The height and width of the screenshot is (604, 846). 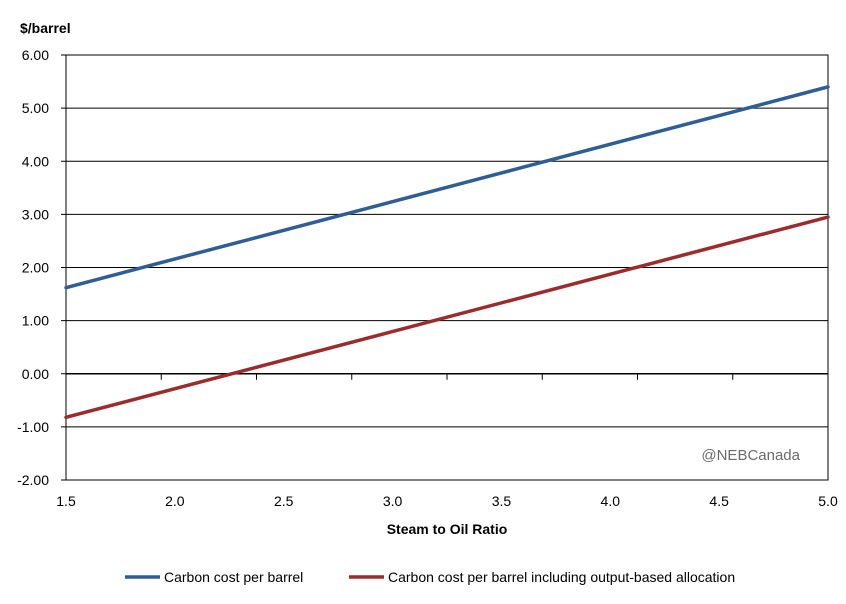 What do you see at coordinates (35, 108) in the screenshot?
I see `y-tick-label: 5.00` at bounding box center [35, 108].